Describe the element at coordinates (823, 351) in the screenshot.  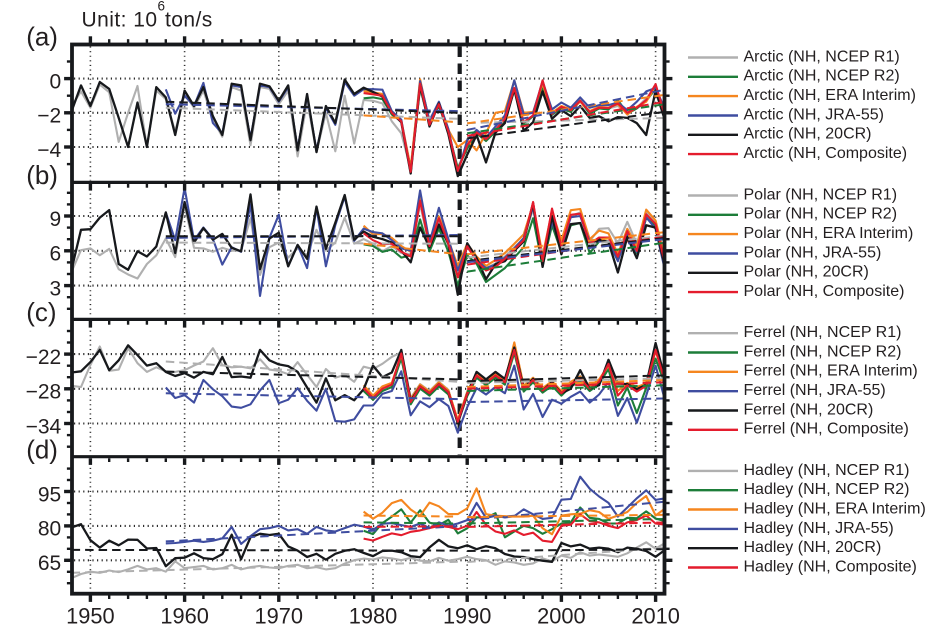
I see `svg-text: Ferrel (NH, NCEP R2)` at that location.